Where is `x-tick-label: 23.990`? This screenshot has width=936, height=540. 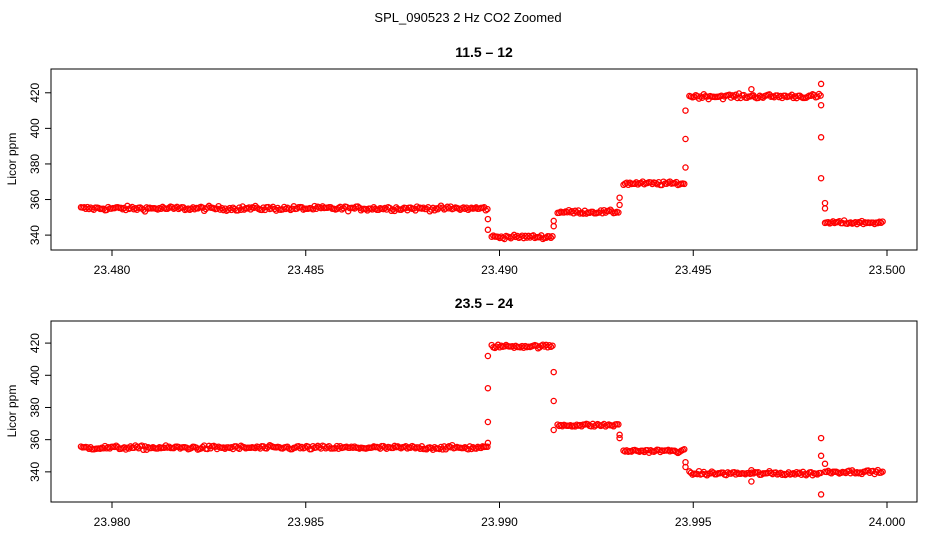 x-tick-label: 23.990 is located at coordinates (499, 522).